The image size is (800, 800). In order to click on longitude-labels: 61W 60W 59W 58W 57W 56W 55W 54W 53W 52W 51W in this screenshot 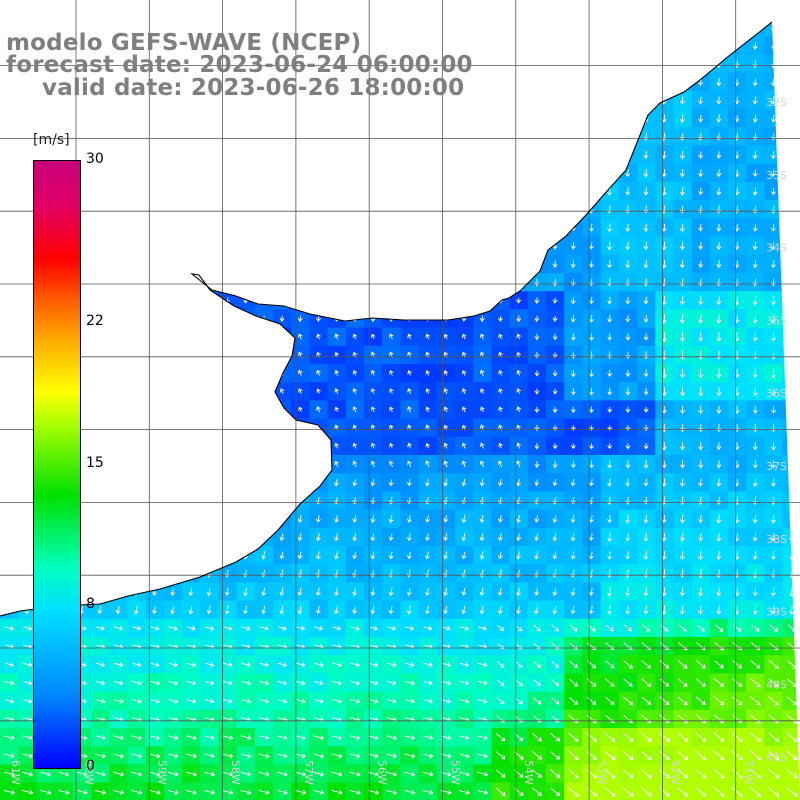, I will do `click(382, 772)`.